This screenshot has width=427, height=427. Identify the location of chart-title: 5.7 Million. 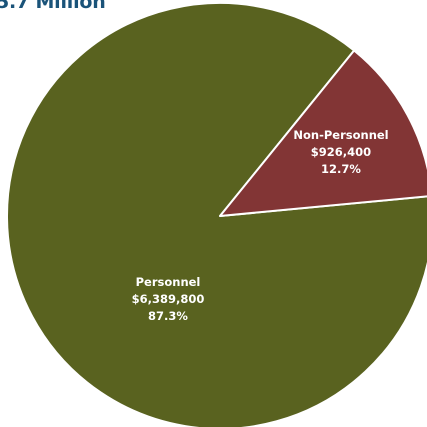
(53, 6).